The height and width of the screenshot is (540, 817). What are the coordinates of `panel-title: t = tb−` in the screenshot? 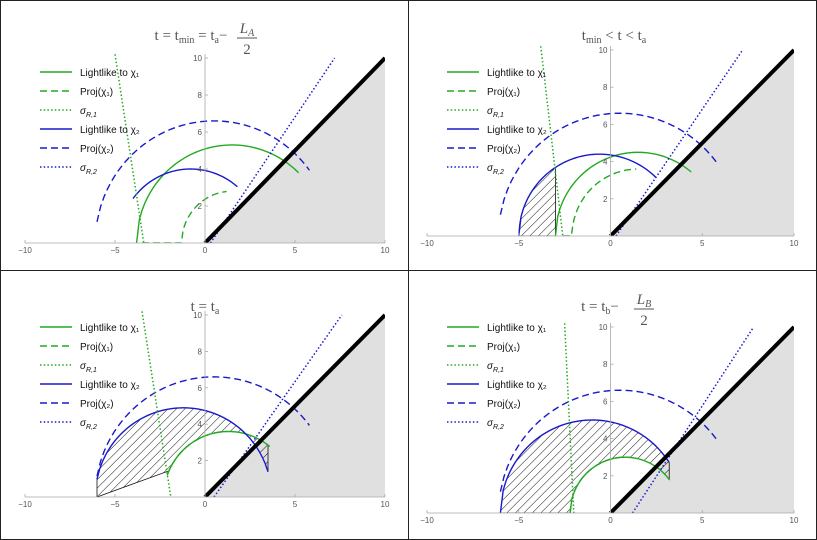 It's located at (600, 308).